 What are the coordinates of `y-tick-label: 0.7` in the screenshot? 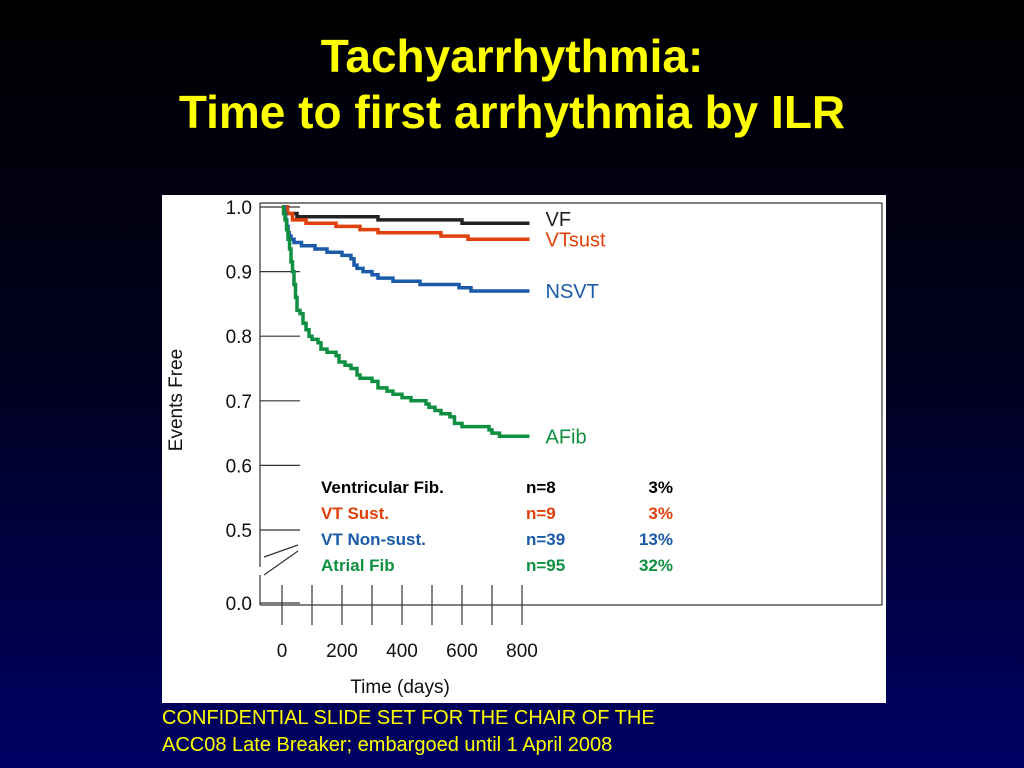 It's located at (239, 402).